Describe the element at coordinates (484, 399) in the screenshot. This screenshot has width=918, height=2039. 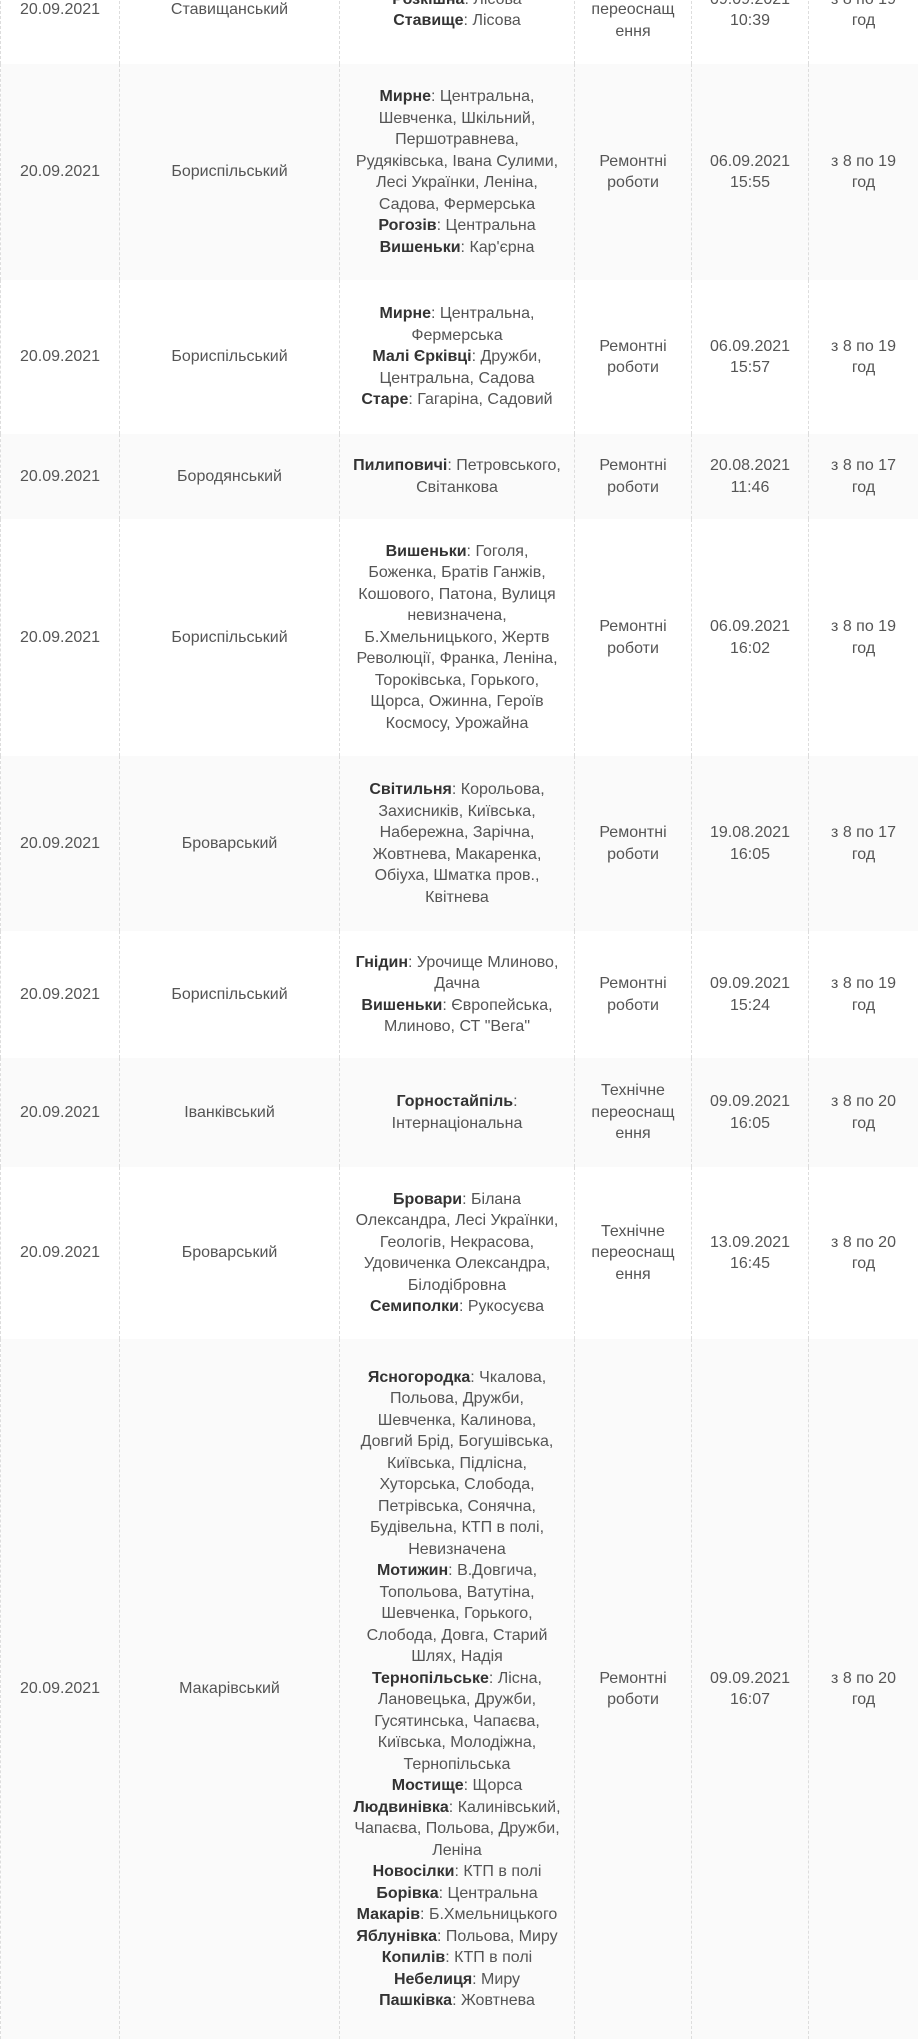
I see `street-list: Гагаріна, Садовий` at that location.